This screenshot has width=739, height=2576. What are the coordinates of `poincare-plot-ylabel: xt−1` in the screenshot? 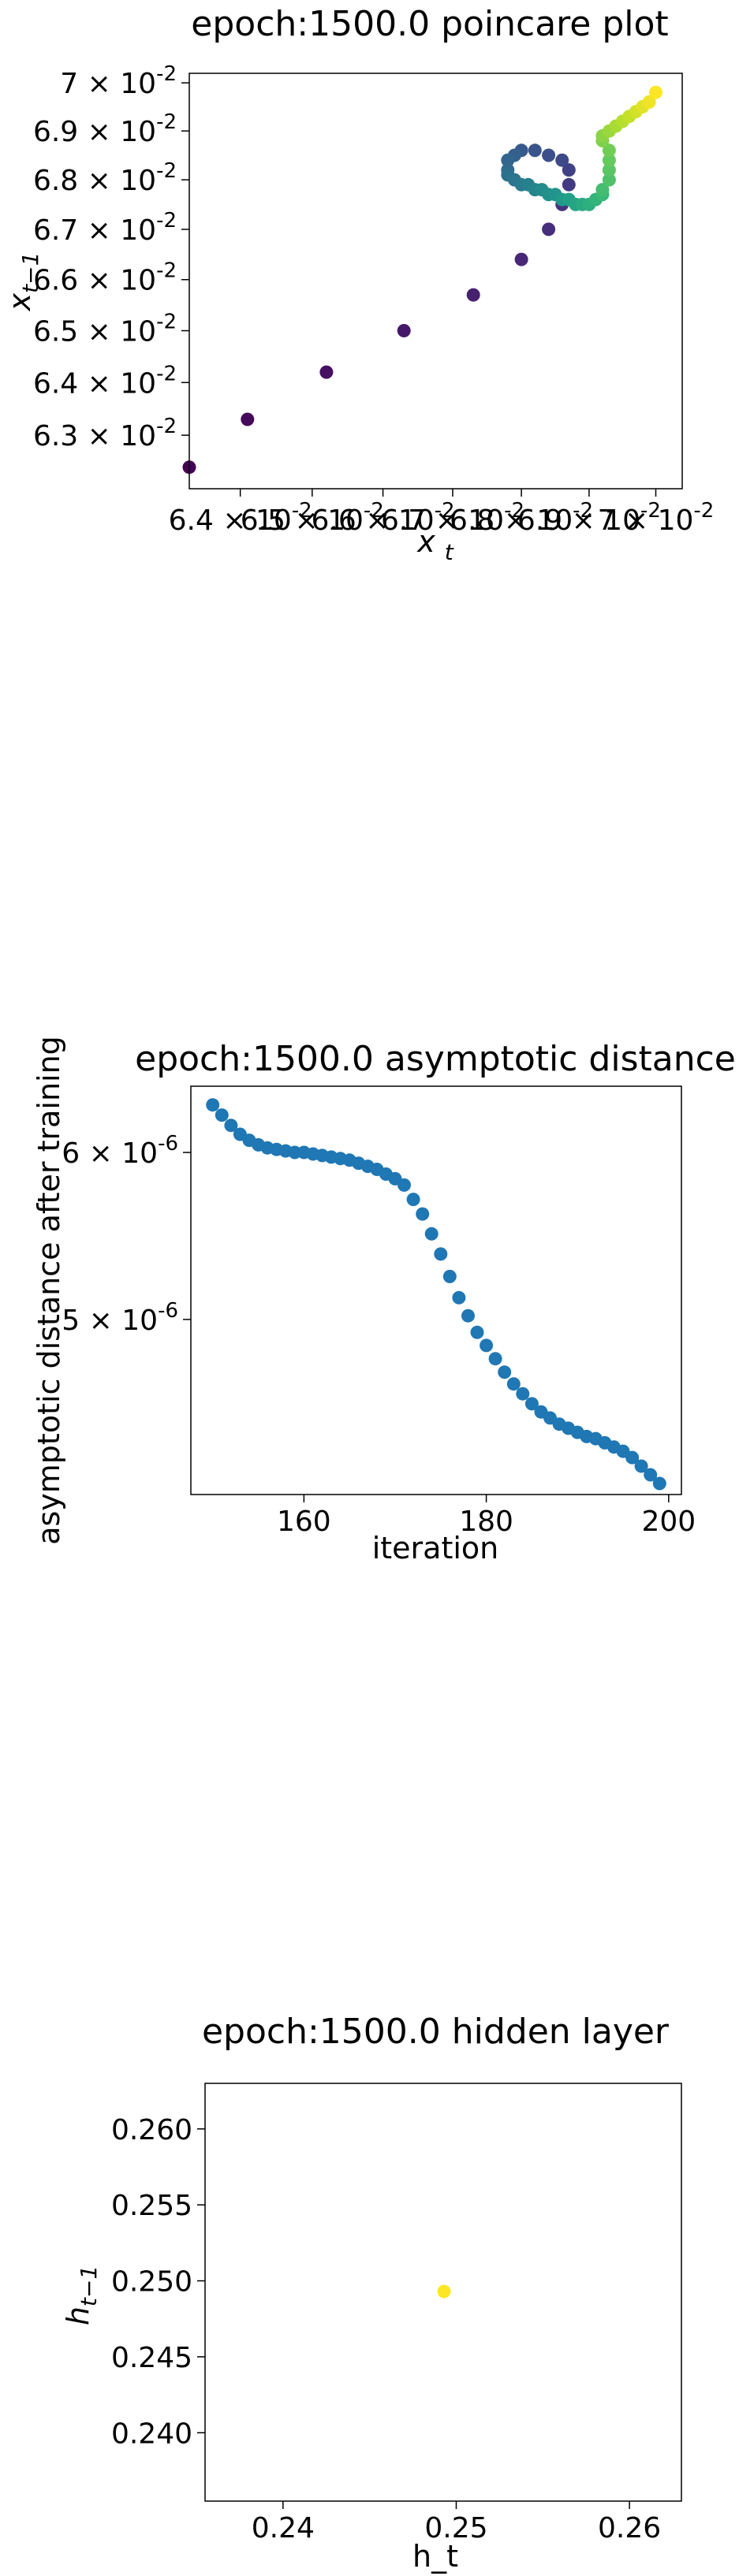 It's located at (22, 282).